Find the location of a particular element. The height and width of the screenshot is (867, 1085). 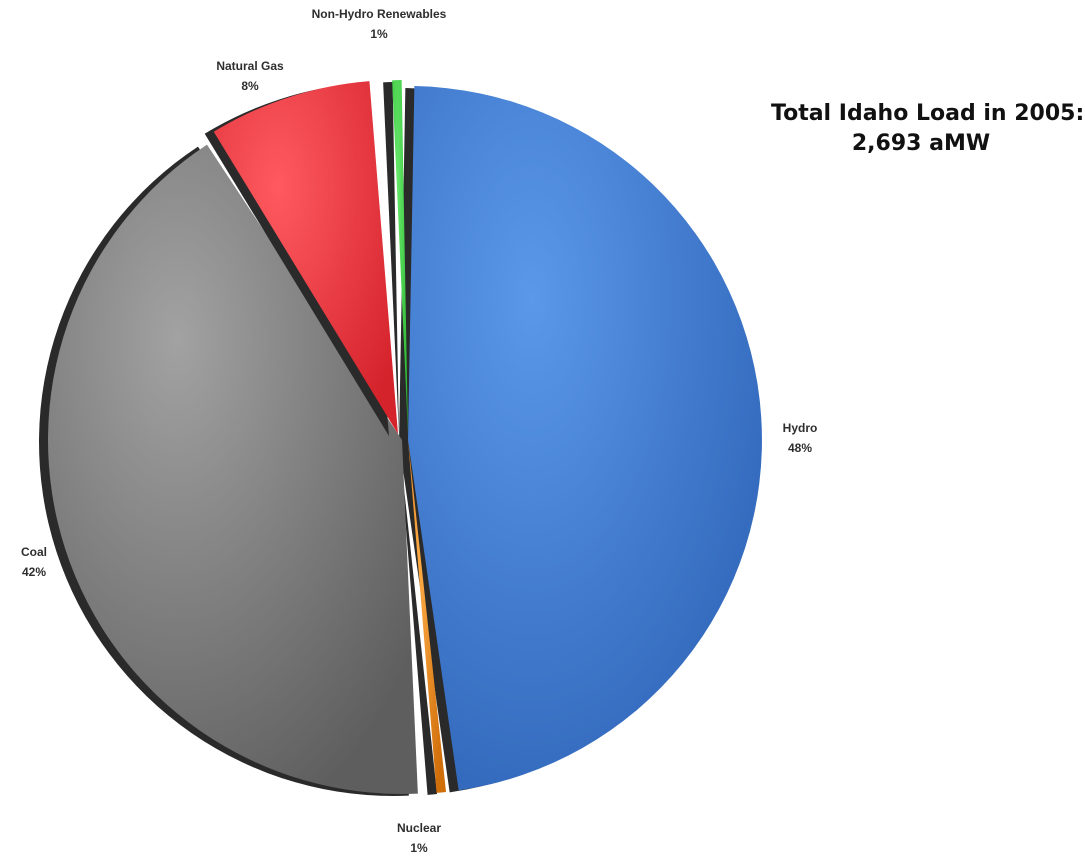

slice-label-nuclear: Nuclear 1% is located at coordinates (419, 838).